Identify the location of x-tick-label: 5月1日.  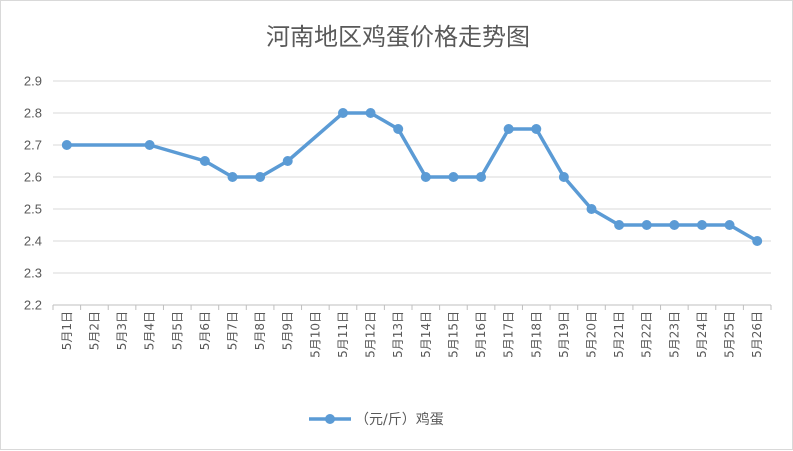
(67, 330).